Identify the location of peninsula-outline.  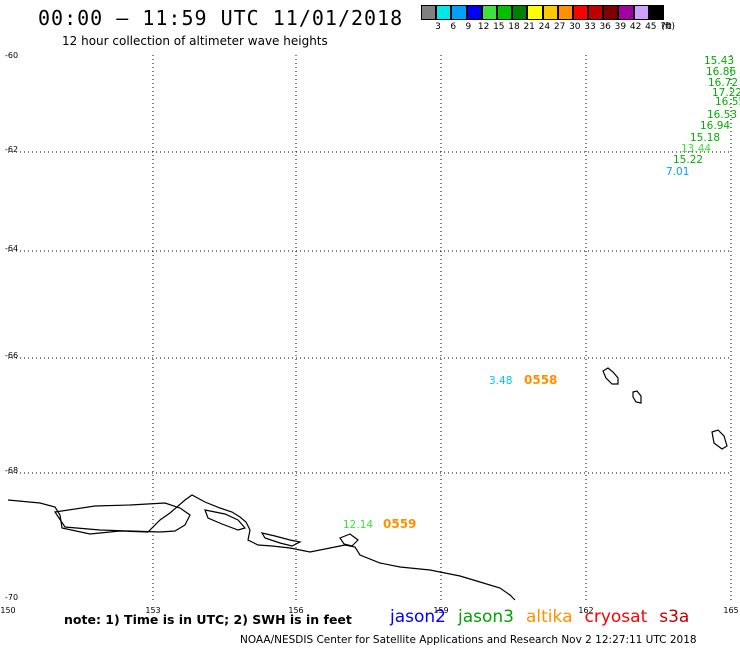
(281, 539).